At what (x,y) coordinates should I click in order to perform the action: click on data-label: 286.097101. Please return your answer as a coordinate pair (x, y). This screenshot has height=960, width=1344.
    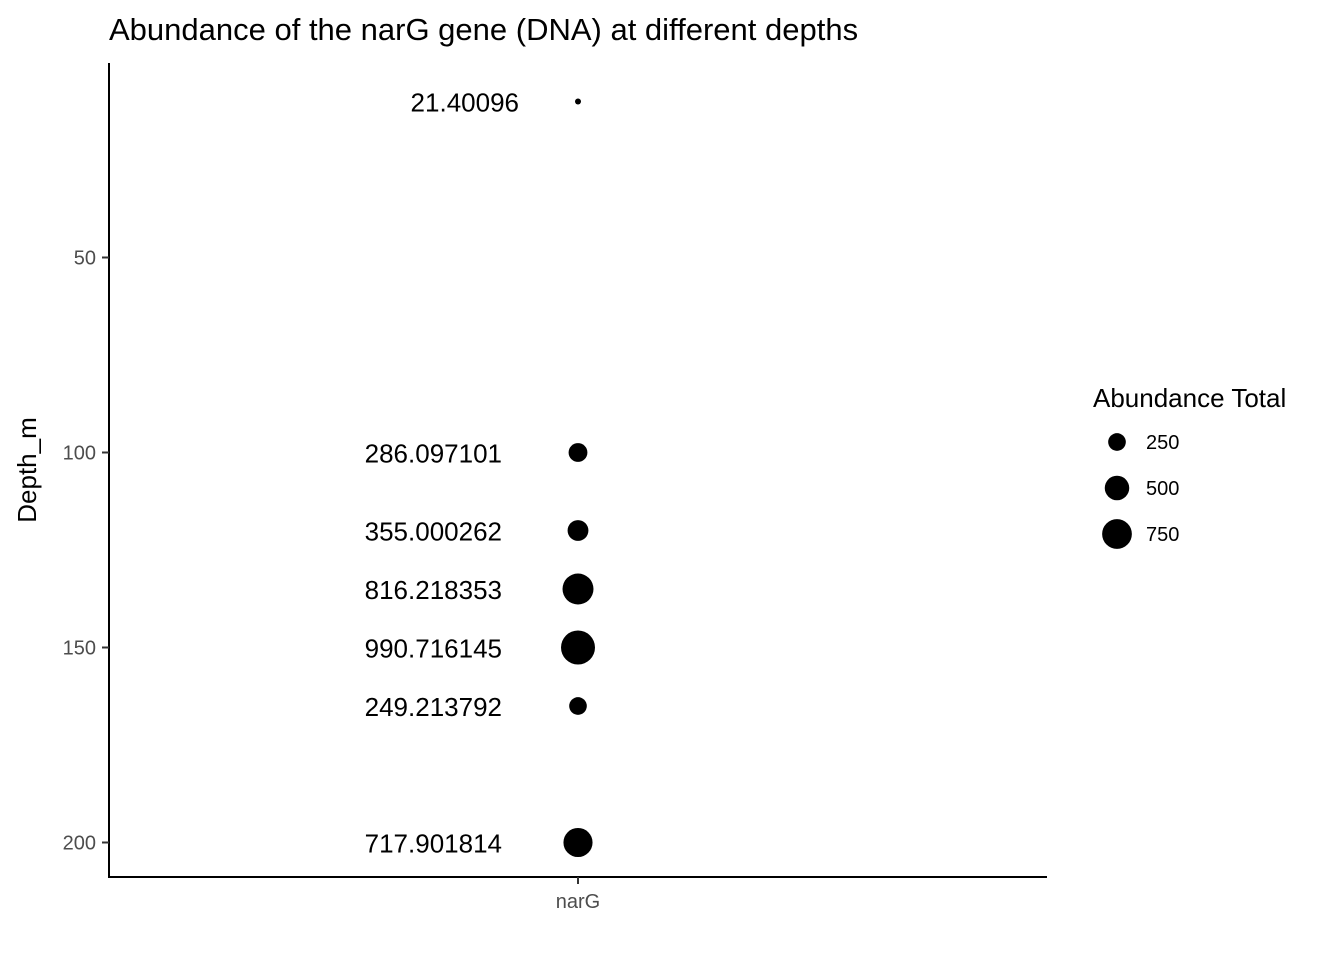
    Looking at the image, I should click on (433, 454).